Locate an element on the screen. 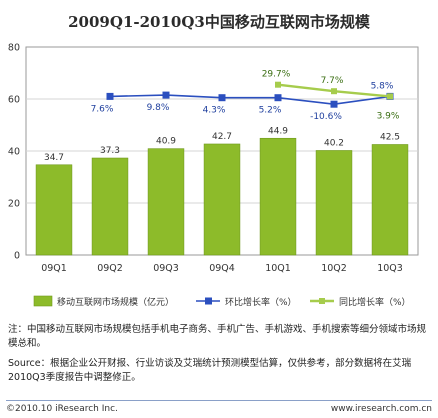 Image resolution: width=438 pixels, height=418 pixels. x-category-label: 10Q2 is located at coordinates (334, 268).